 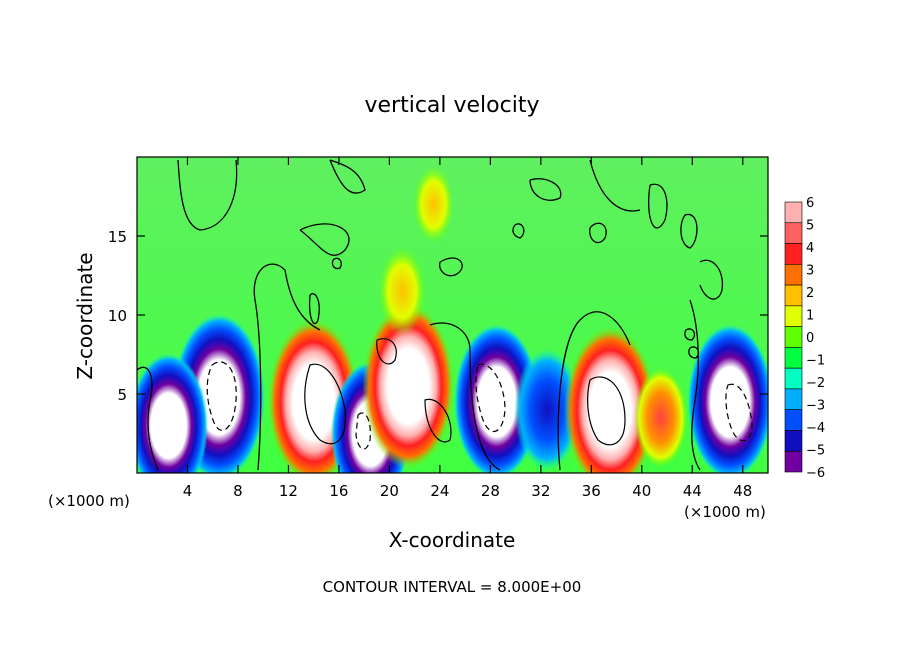 What do you see at coordinates (122, 395) in the screenshot?
I see `y-tick-label: 5` at bounding box center [122, 395].